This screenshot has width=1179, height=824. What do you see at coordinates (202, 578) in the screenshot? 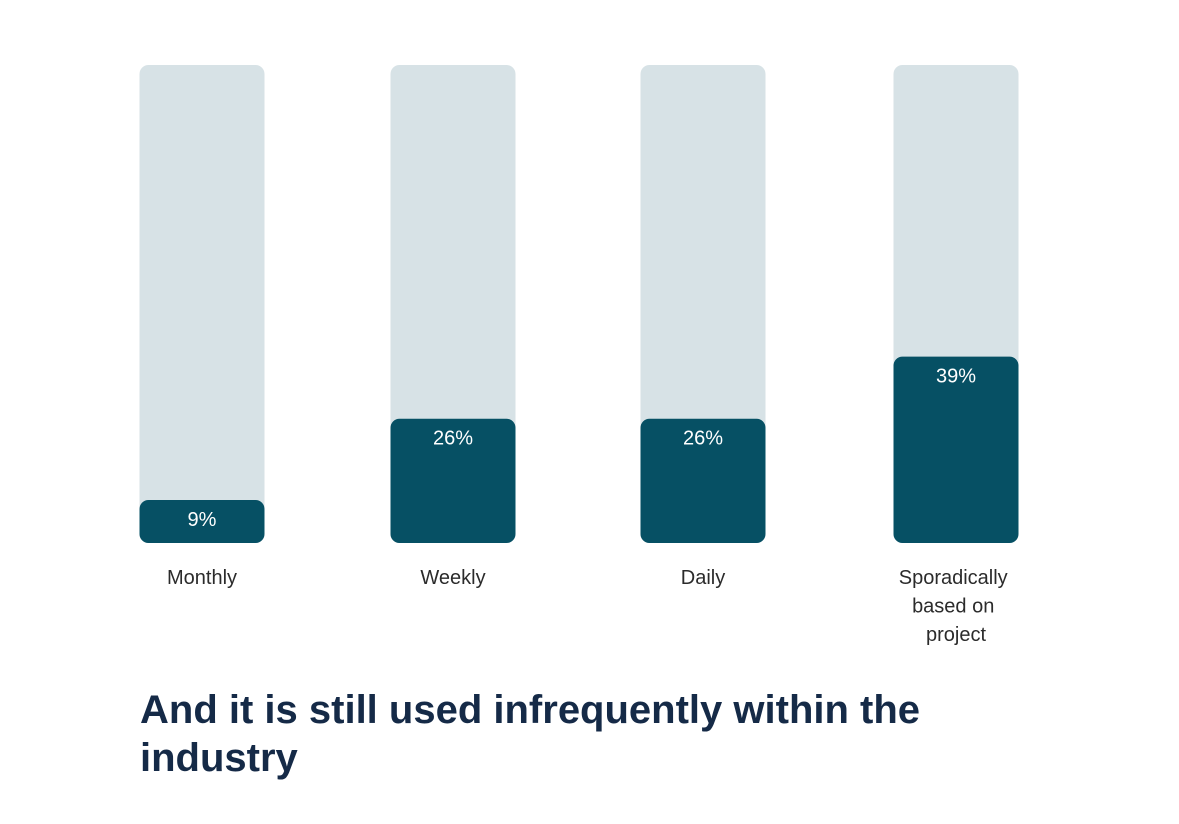
I see `x-tick-label: Monthly` at bounding box center [202, 578].